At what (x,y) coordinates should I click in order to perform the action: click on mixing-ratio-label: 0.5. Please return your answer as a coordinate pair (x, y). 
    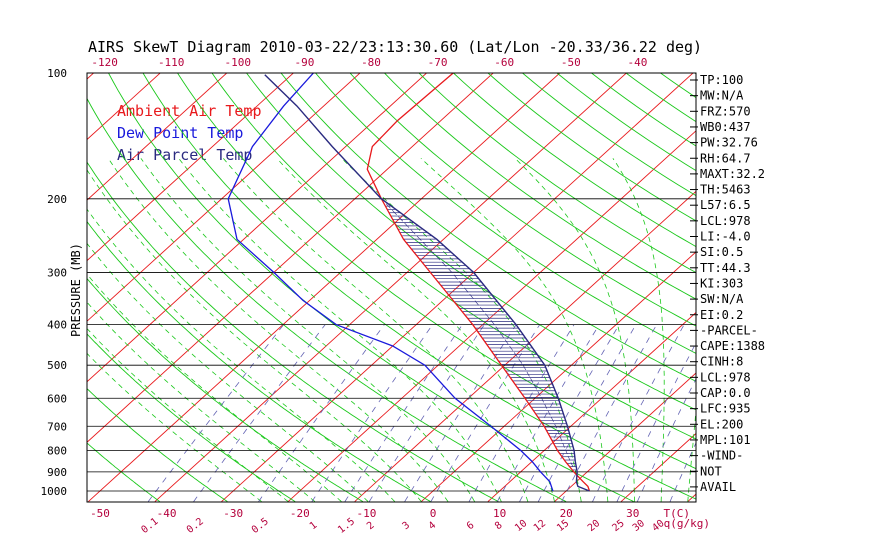
    Looking at the image, I should click on (260, 526).